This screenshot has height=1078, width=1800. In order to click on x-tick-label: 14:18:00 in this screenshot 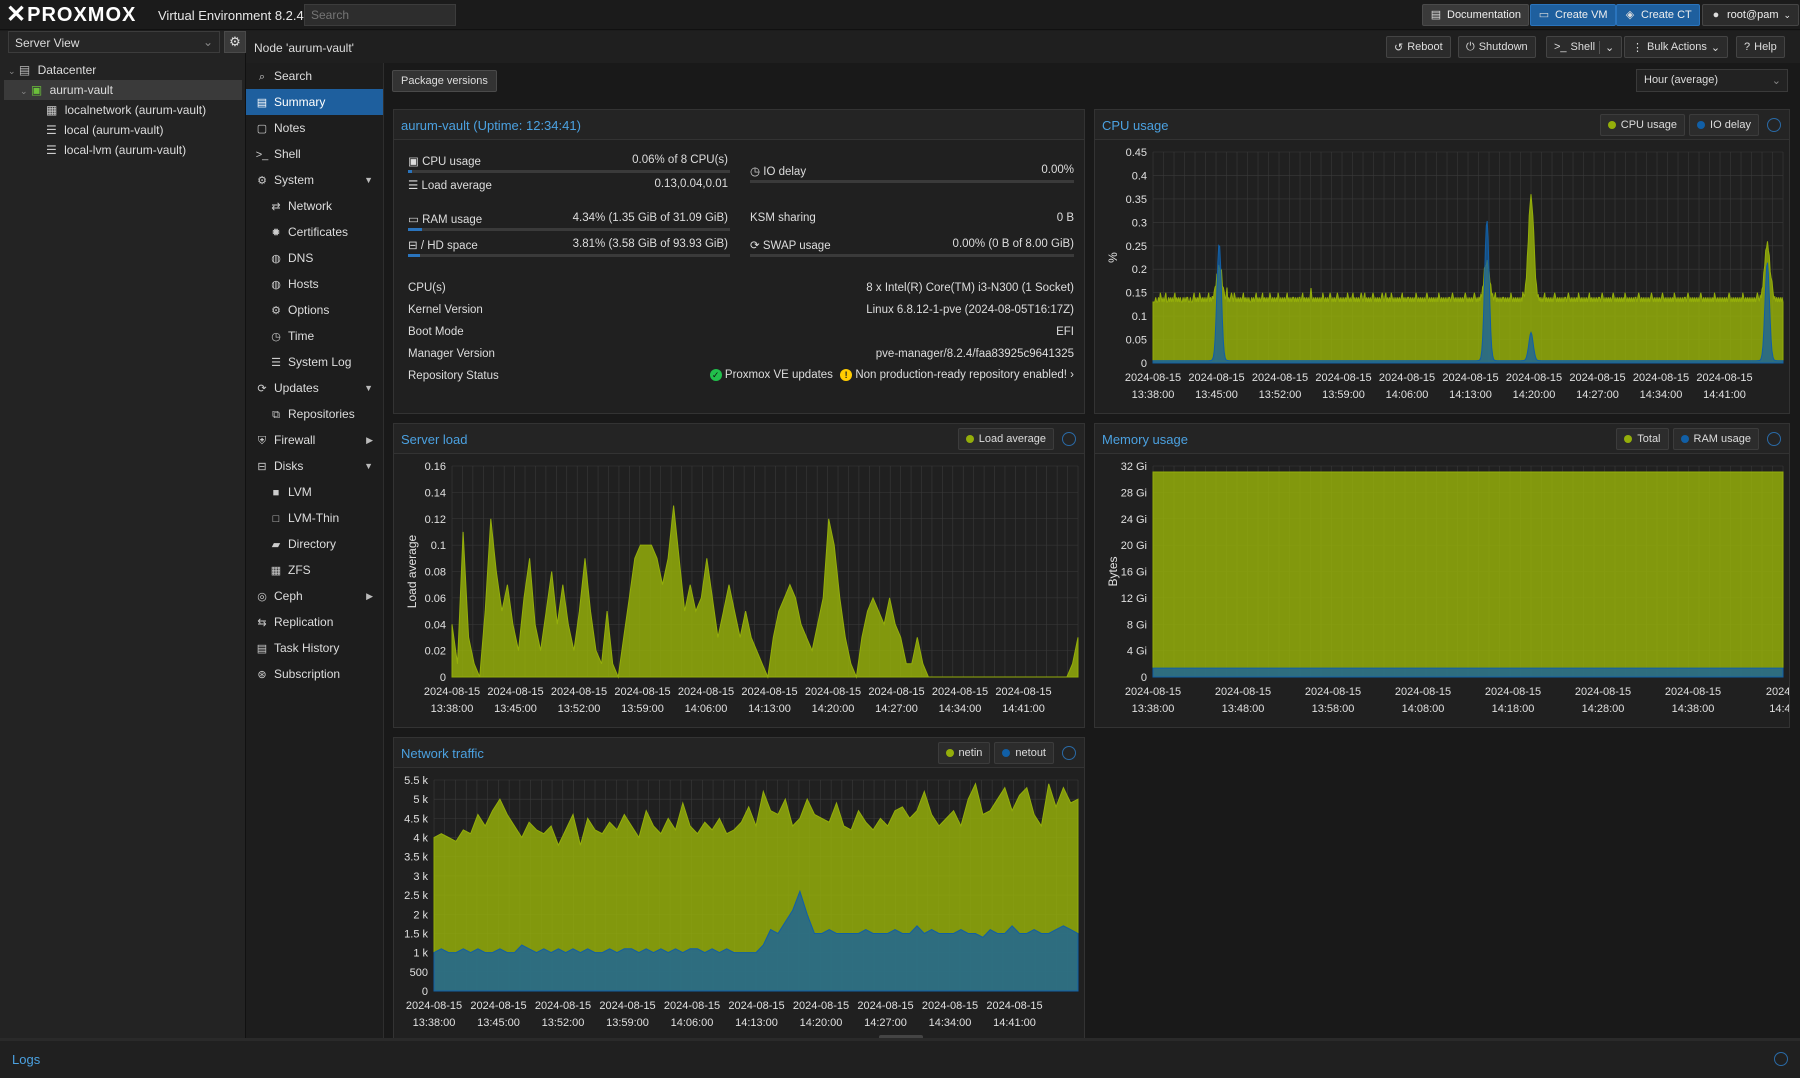, I will do `click(1513, 709)`.